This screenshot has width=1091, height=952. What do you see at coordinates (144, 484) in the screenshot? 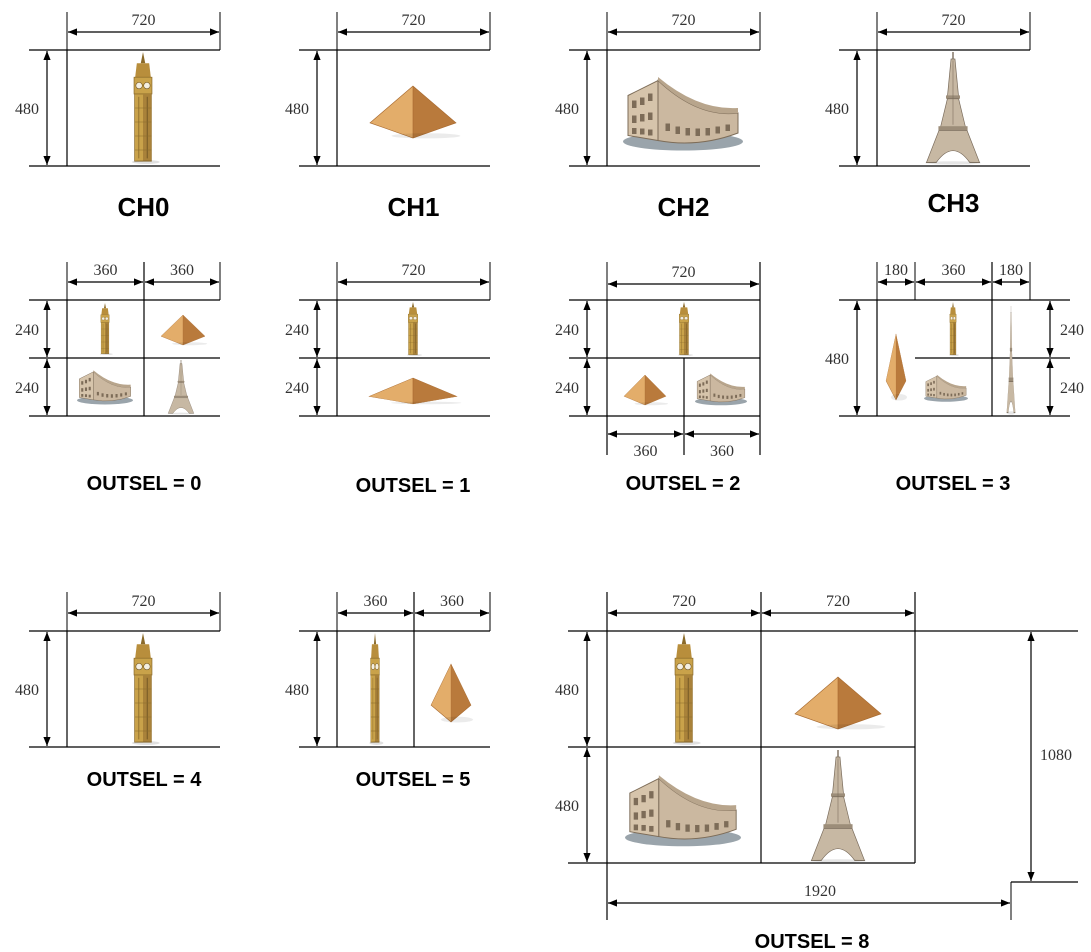
I see `outsel0-caption: OUTSEL = 0` at bounding box center [144, 484].